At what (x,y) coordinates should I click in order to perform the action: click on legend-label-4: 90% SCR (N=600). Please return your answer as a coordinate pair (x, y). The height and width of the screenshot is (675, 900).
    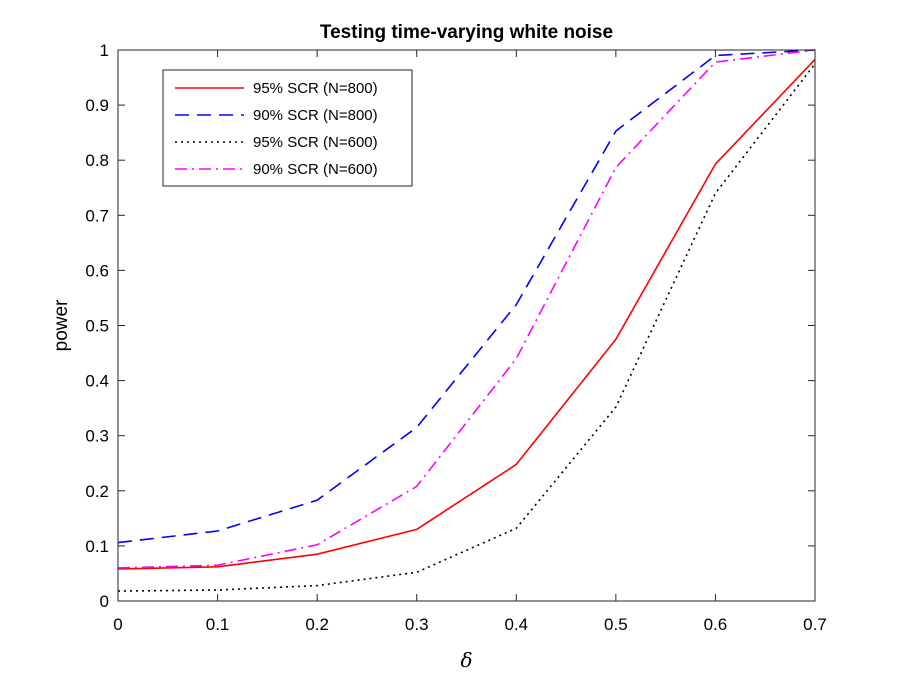
    Looking at the image, I should click on (315, 169).